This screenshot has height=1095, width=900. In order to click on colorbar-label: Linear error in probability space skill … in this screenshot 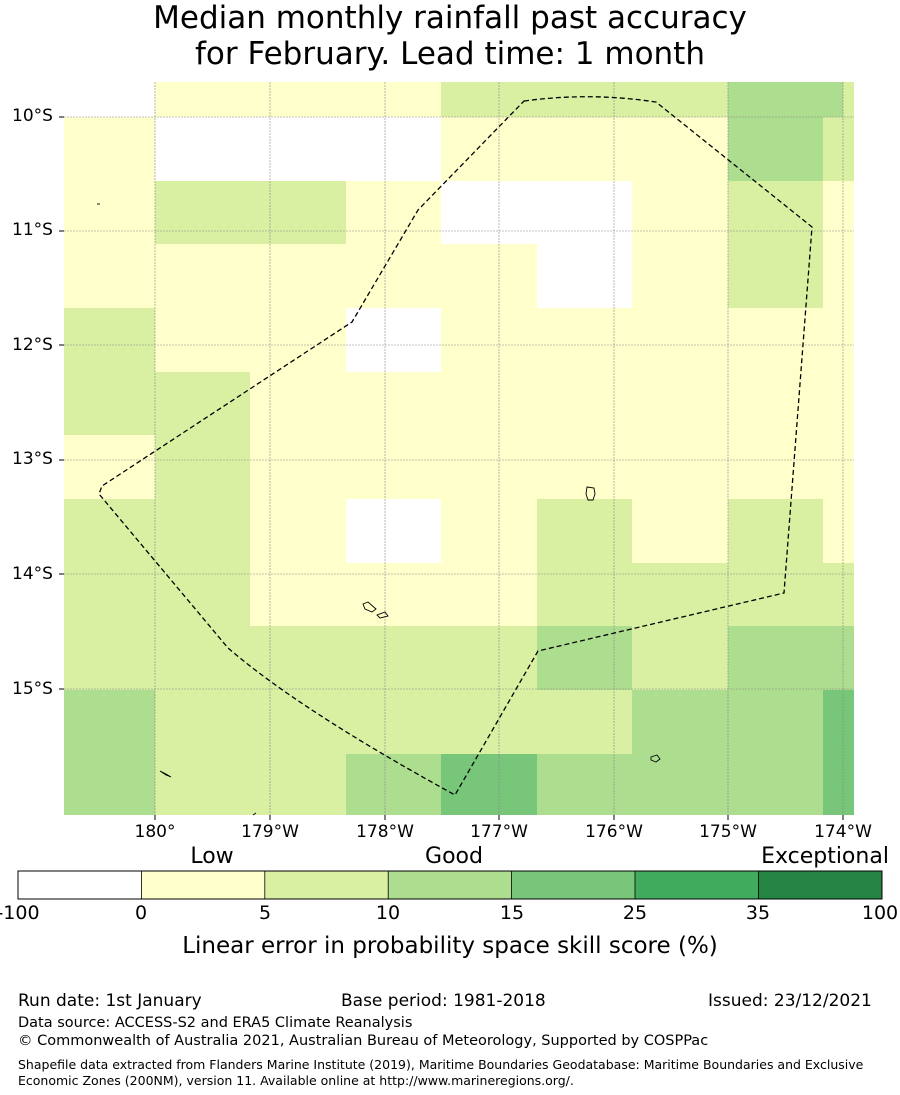, I will do `click(450, 946)`.